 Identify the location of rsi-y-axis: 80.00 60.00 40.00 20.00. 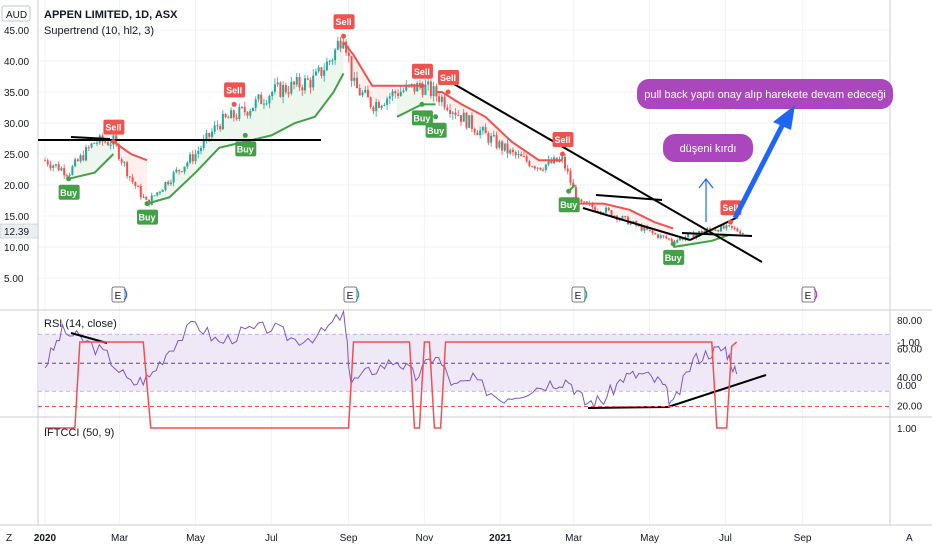
(909, 364).